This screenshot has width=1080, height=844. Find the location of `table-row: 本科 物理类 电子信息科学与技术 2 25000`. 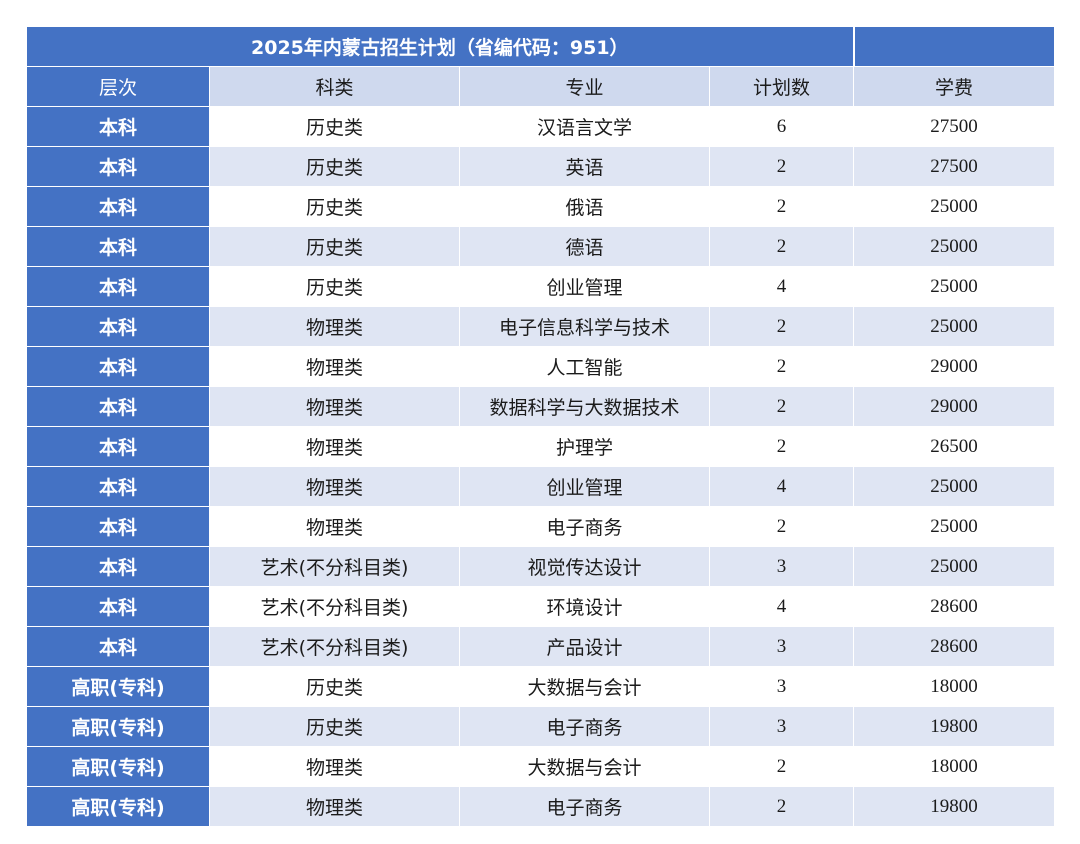

table-row: 本科 物理类 电子信息科学与技术 2 25000 is located at coordinates (541, 326).